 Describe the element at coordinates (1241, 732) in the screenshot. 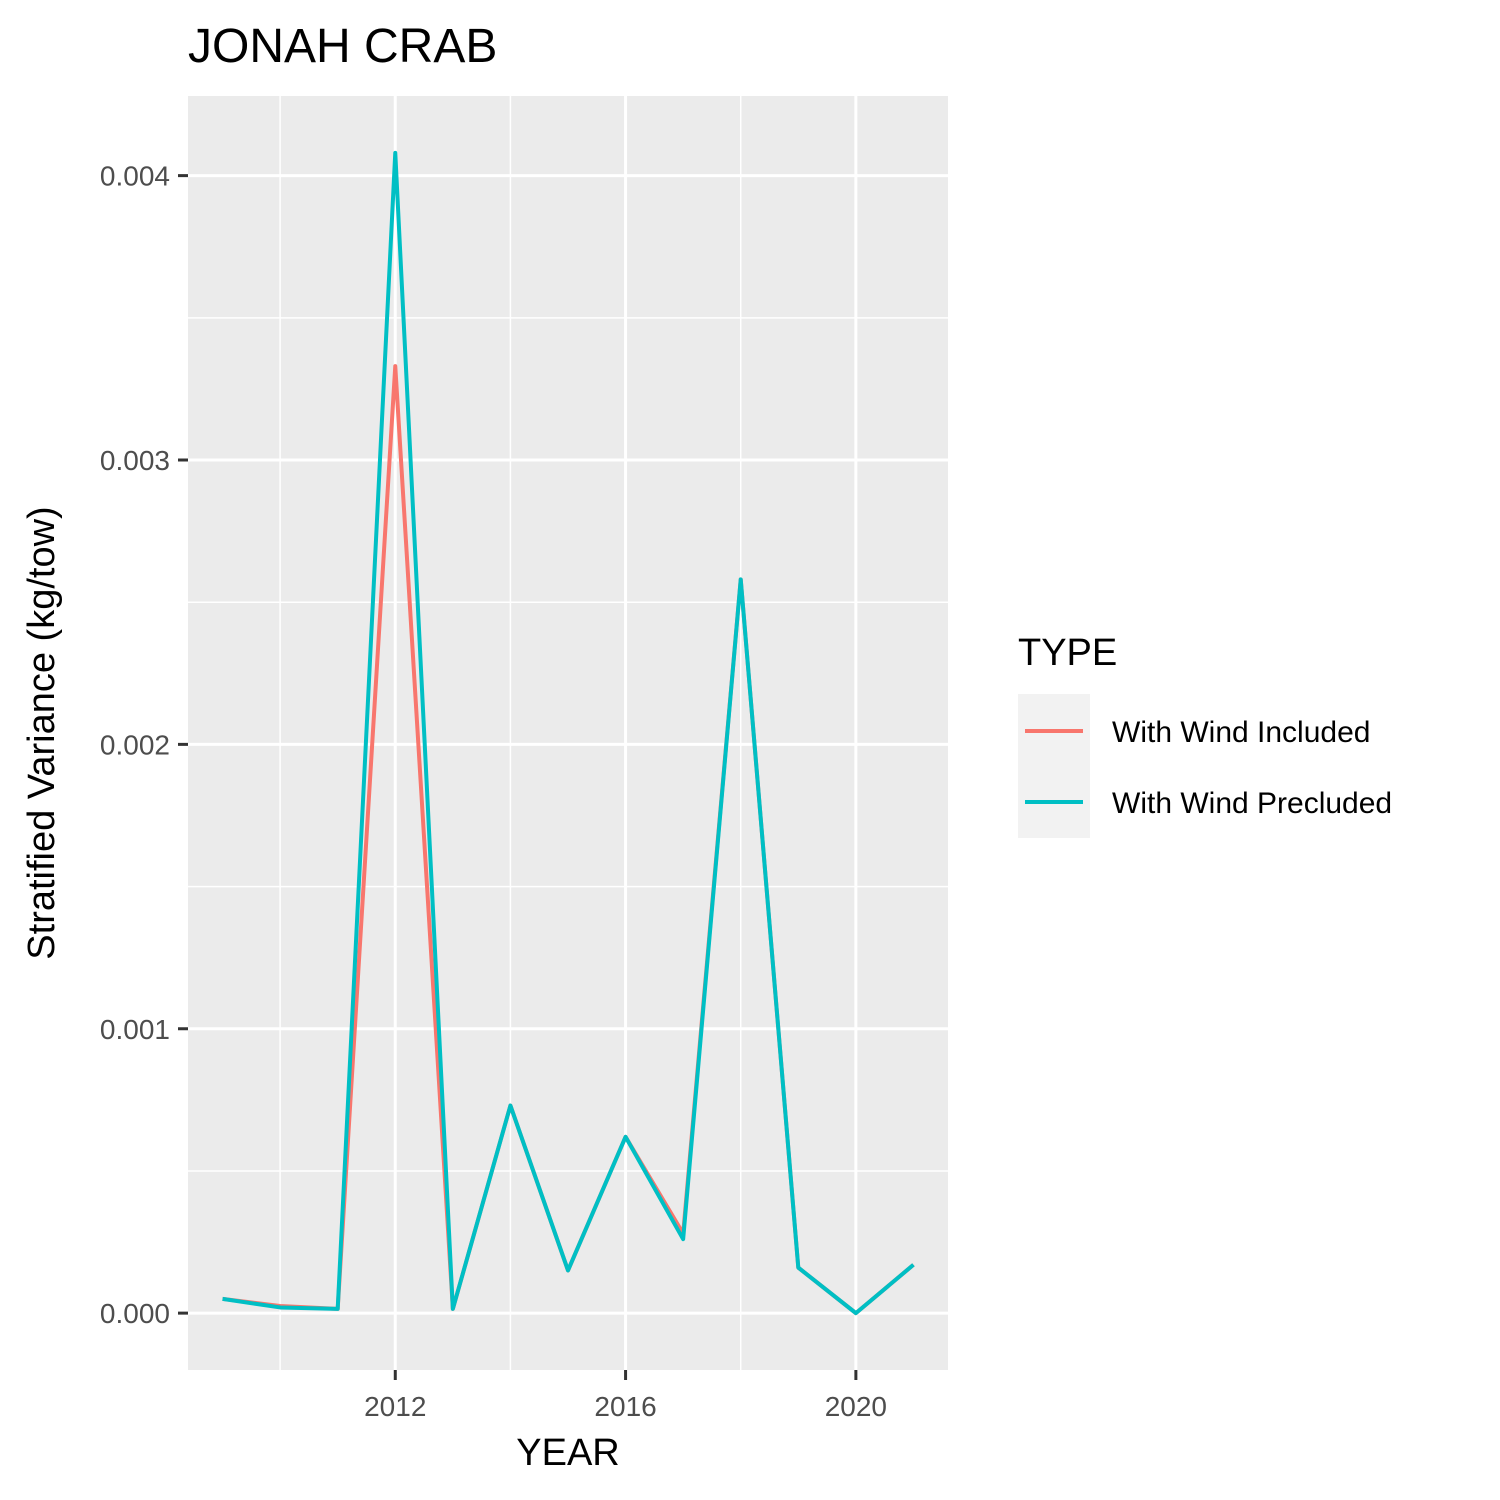

I see `legend-label-with-wind-included: With Wind Included` at that location.